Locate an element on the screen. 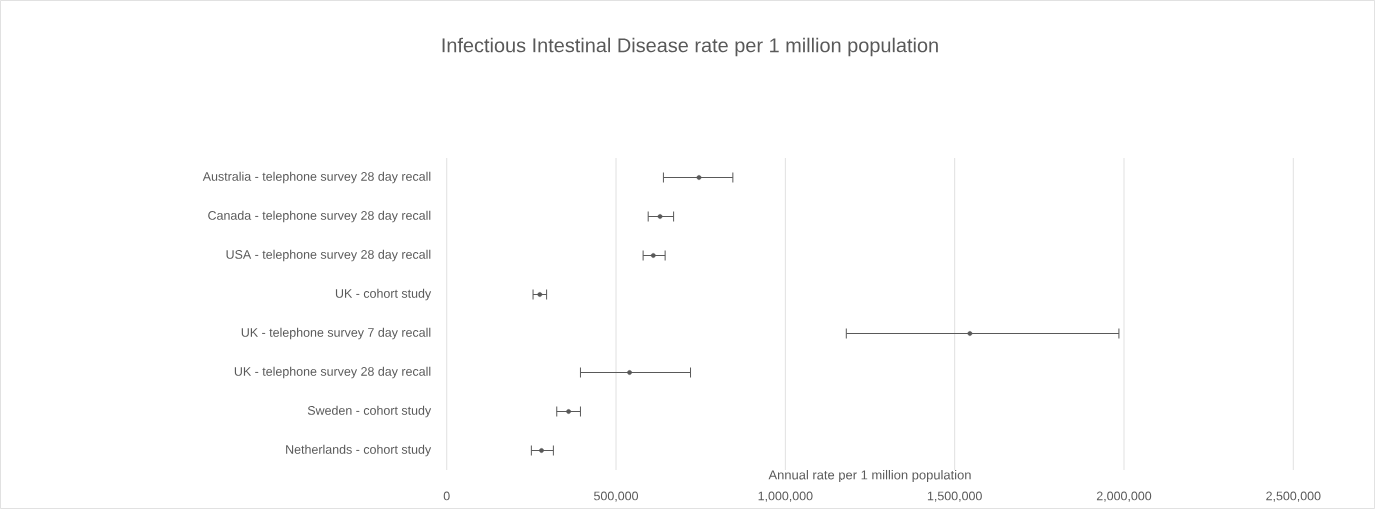 This screenshot has width=1375, height=509. x-axis-title: Annual rate per 1 million population is located at coordinates (869, 476).